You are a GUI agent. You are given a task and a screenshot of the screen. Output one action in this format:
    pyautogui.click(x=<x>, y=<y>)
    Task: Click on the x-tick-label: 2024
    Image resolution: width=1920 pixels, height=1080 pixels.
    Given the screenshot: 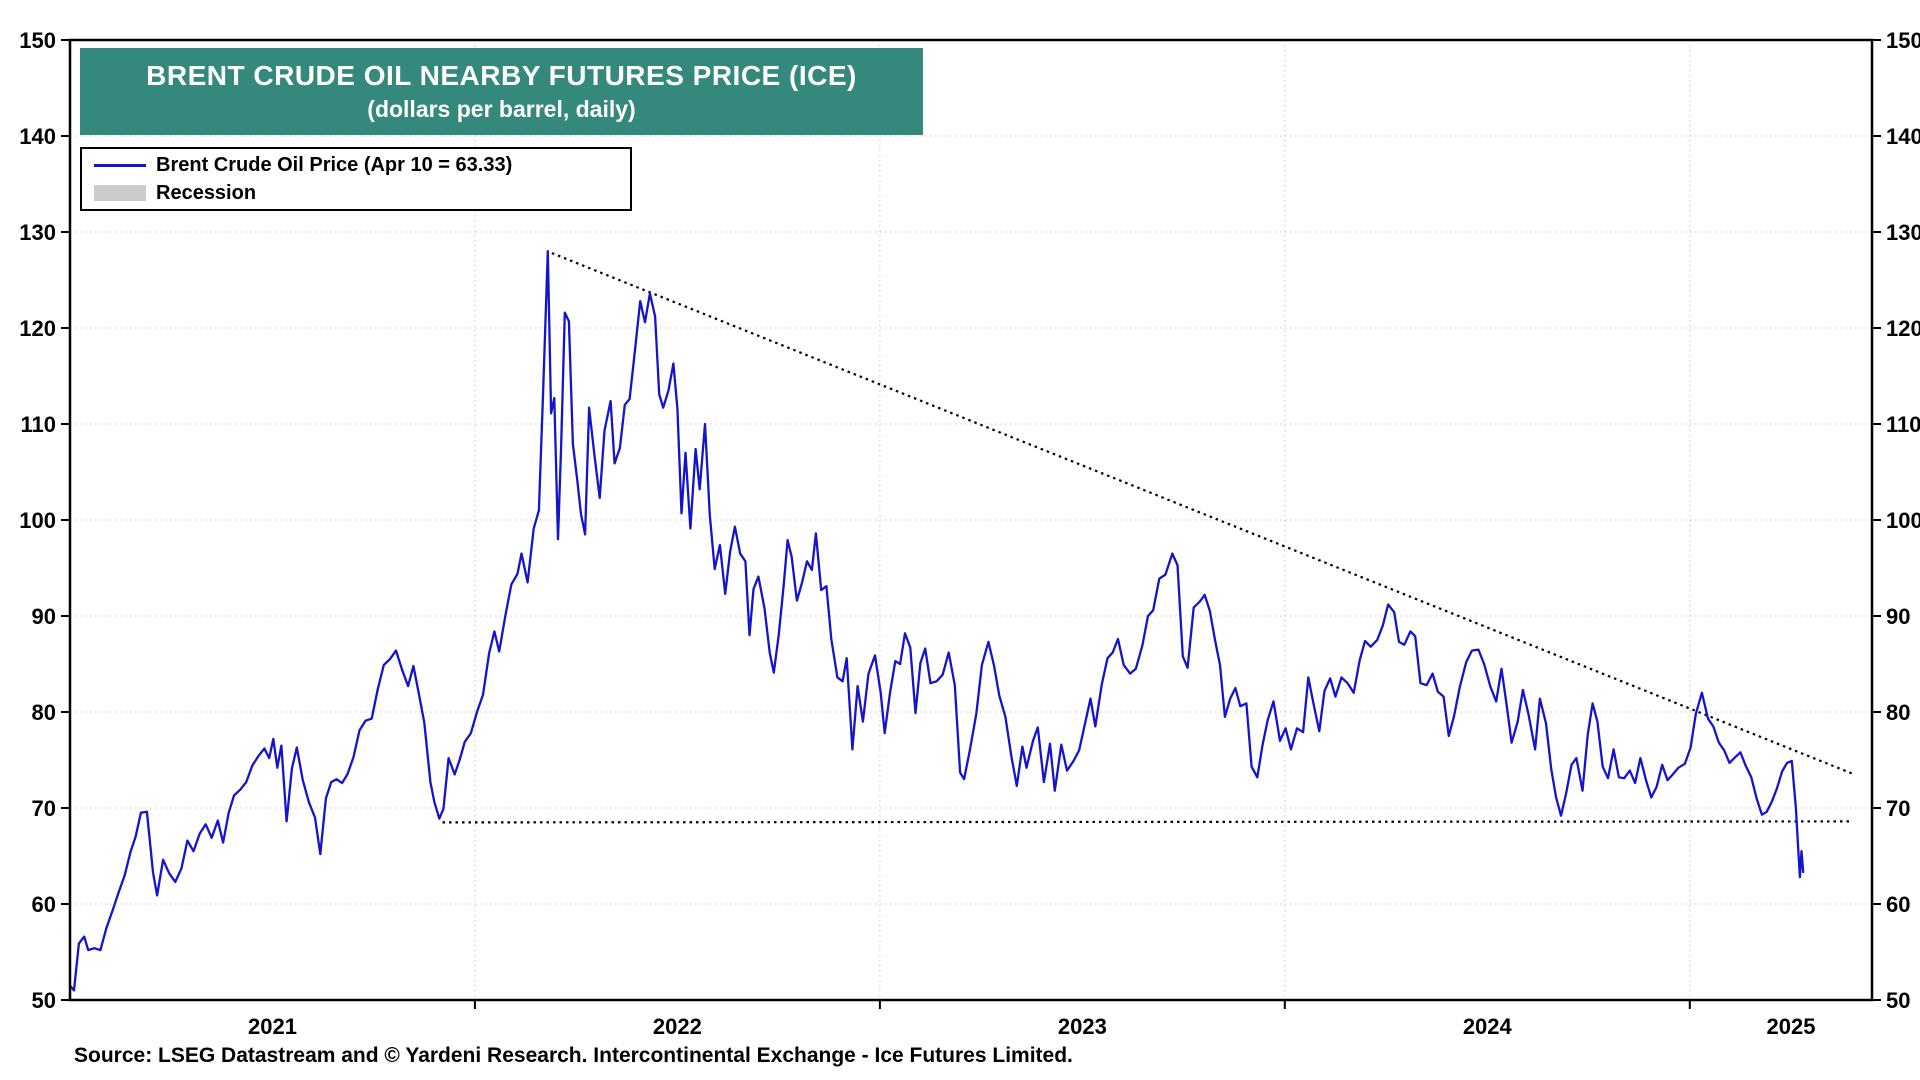 What is the action you would take?
    pyautogui.click(x=1488, y=1026)
    